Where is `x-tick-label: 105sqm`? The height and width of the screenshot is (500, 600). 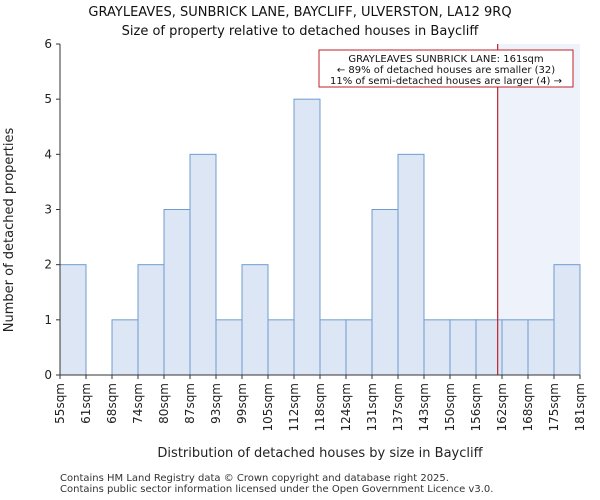 x-tick-label: 105sqm is located at coordinates (268, 407).